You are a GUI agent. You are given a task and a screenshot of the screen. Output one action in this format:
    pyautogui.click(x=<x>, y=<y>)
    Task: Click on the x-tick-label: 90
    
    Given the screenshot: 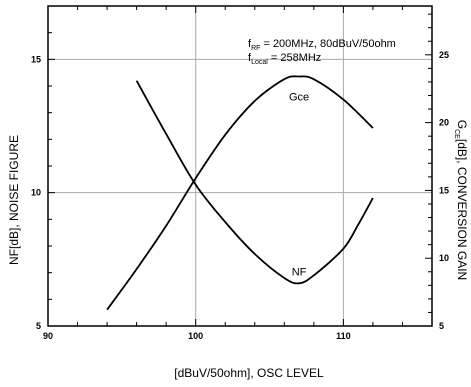 What is the action you would take?
    pyautogui.click(x=48, y=336)
    